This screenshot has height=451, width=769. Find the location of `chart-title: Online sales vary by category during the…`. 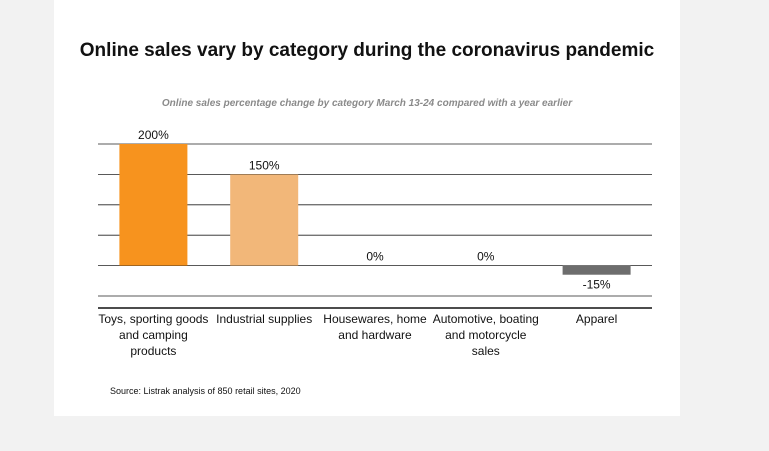

chart-title: Online sales vary by category during the… is located at coordinates (367, 50).